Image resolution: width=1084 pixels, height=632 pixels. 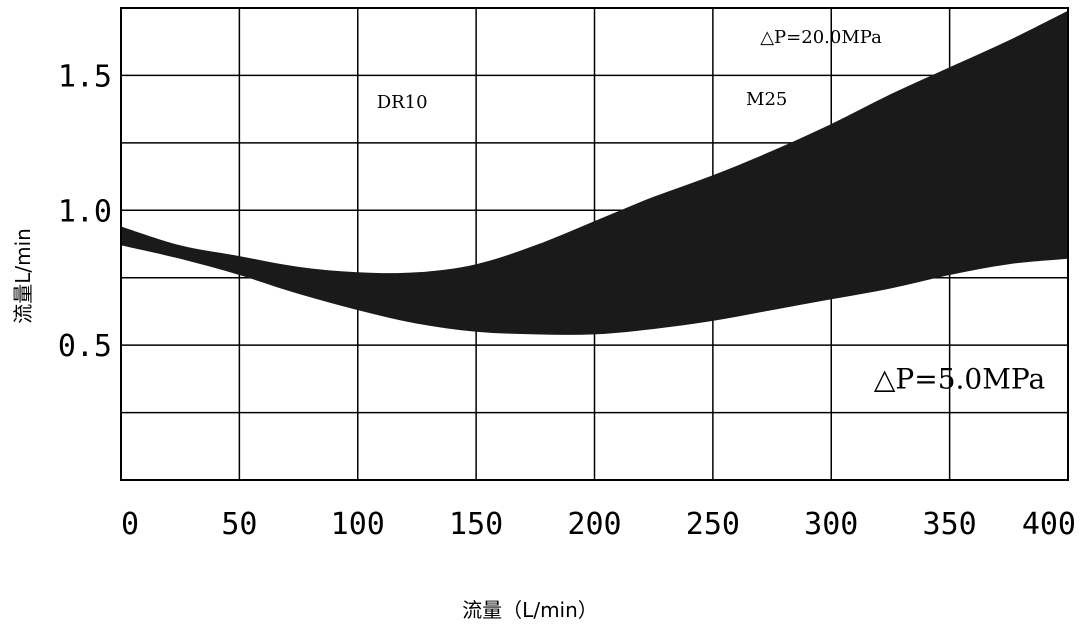 I want to click on x-tick-label: 350, so click(x=950, y=524).